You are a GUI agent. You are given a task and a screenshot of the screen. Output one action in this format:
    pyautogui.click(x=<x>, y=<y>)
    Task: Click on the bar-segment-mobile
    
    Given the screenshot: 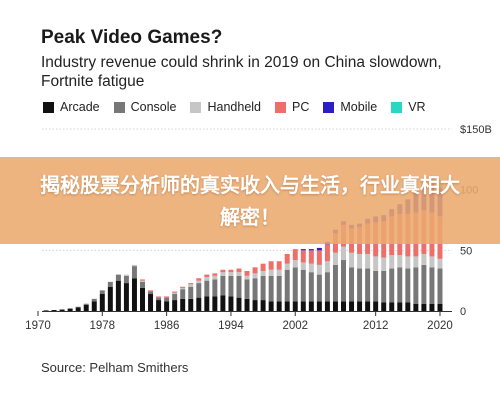 What is the action you would take?
    pyautogui.click(x=303, y=250)
    